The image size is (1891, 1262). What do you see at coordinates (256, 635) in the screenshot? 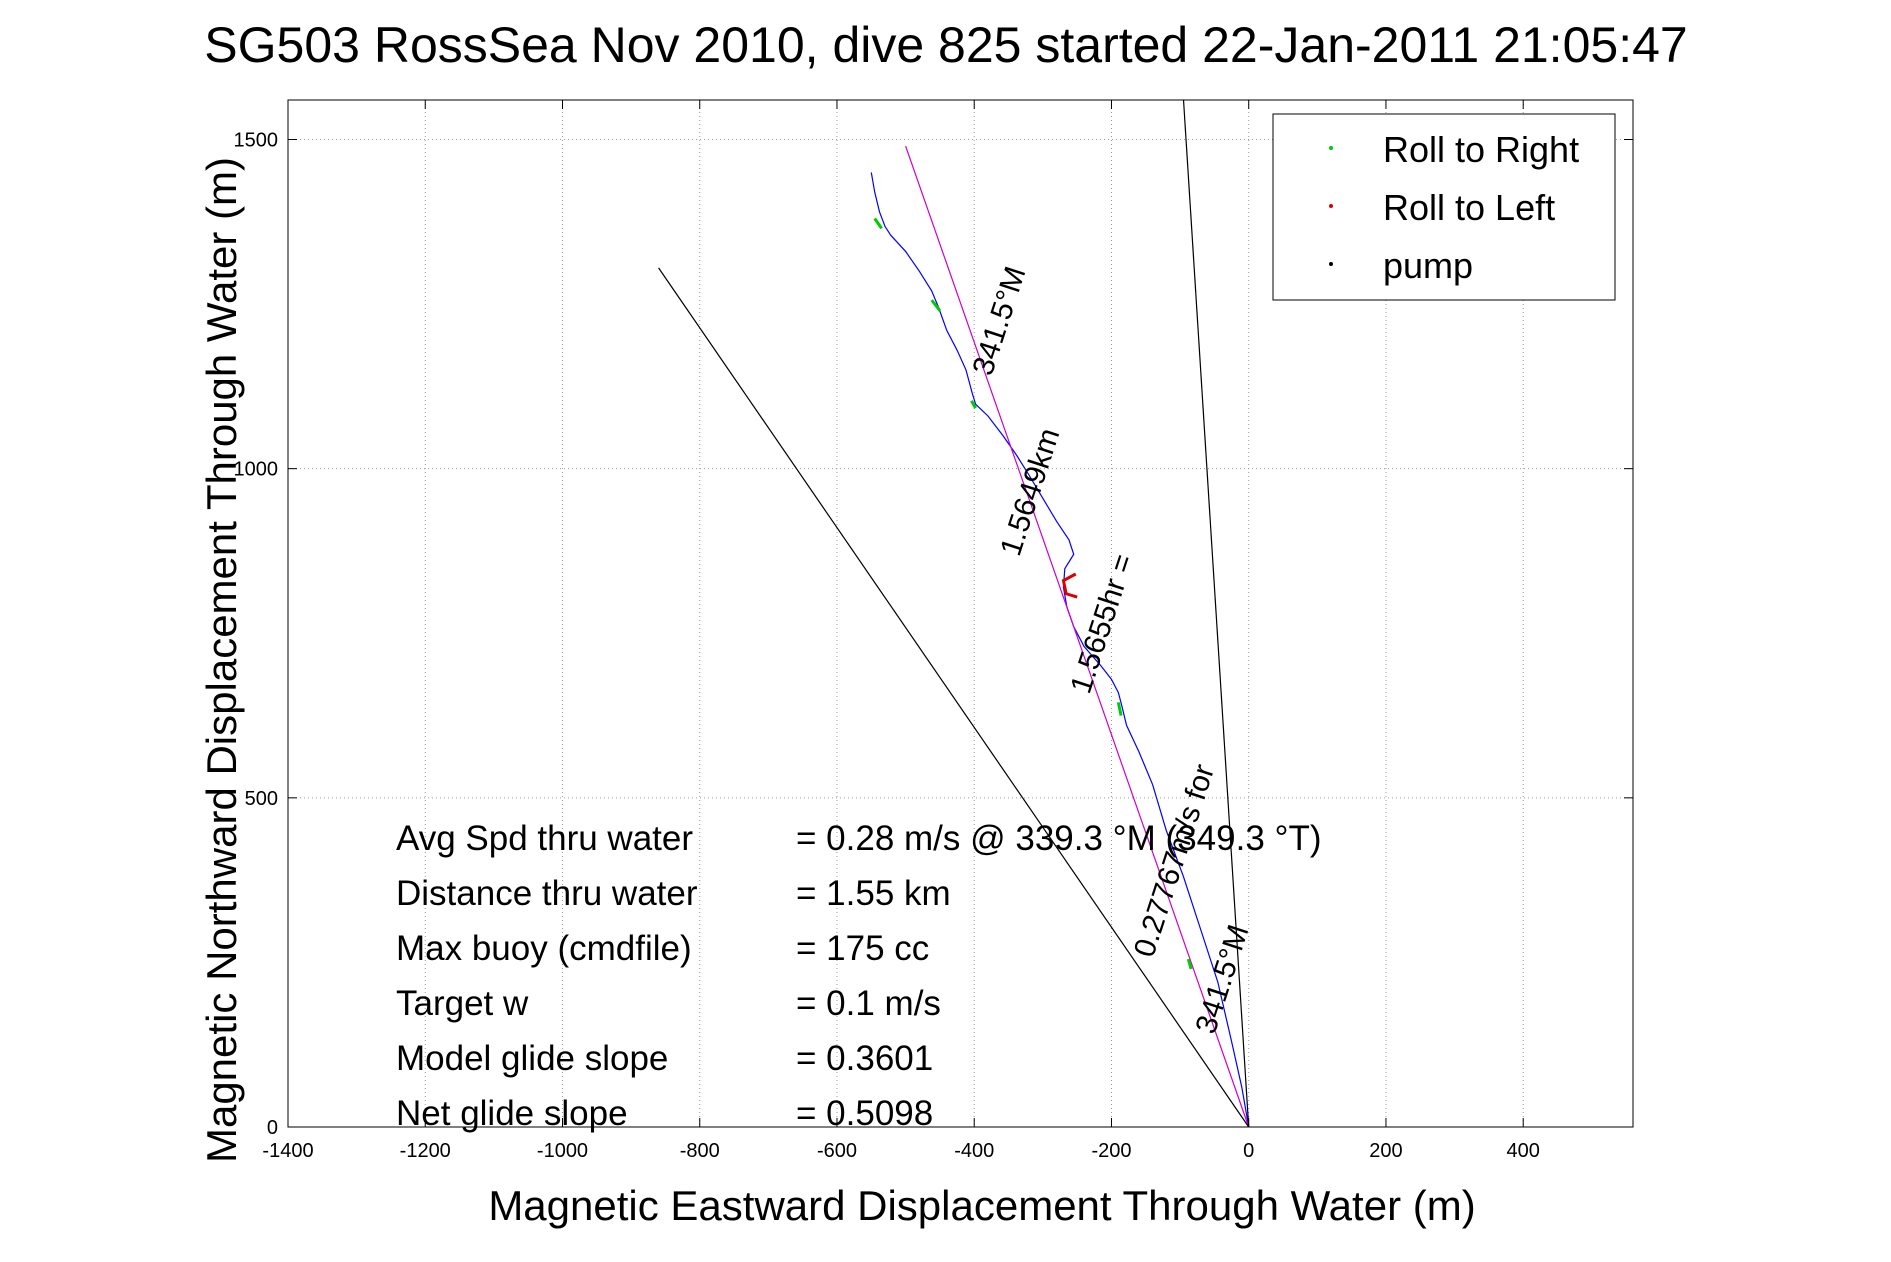
I see `y-tick-labels: 0 500 1000 1500` at bounding box center [256, 635].